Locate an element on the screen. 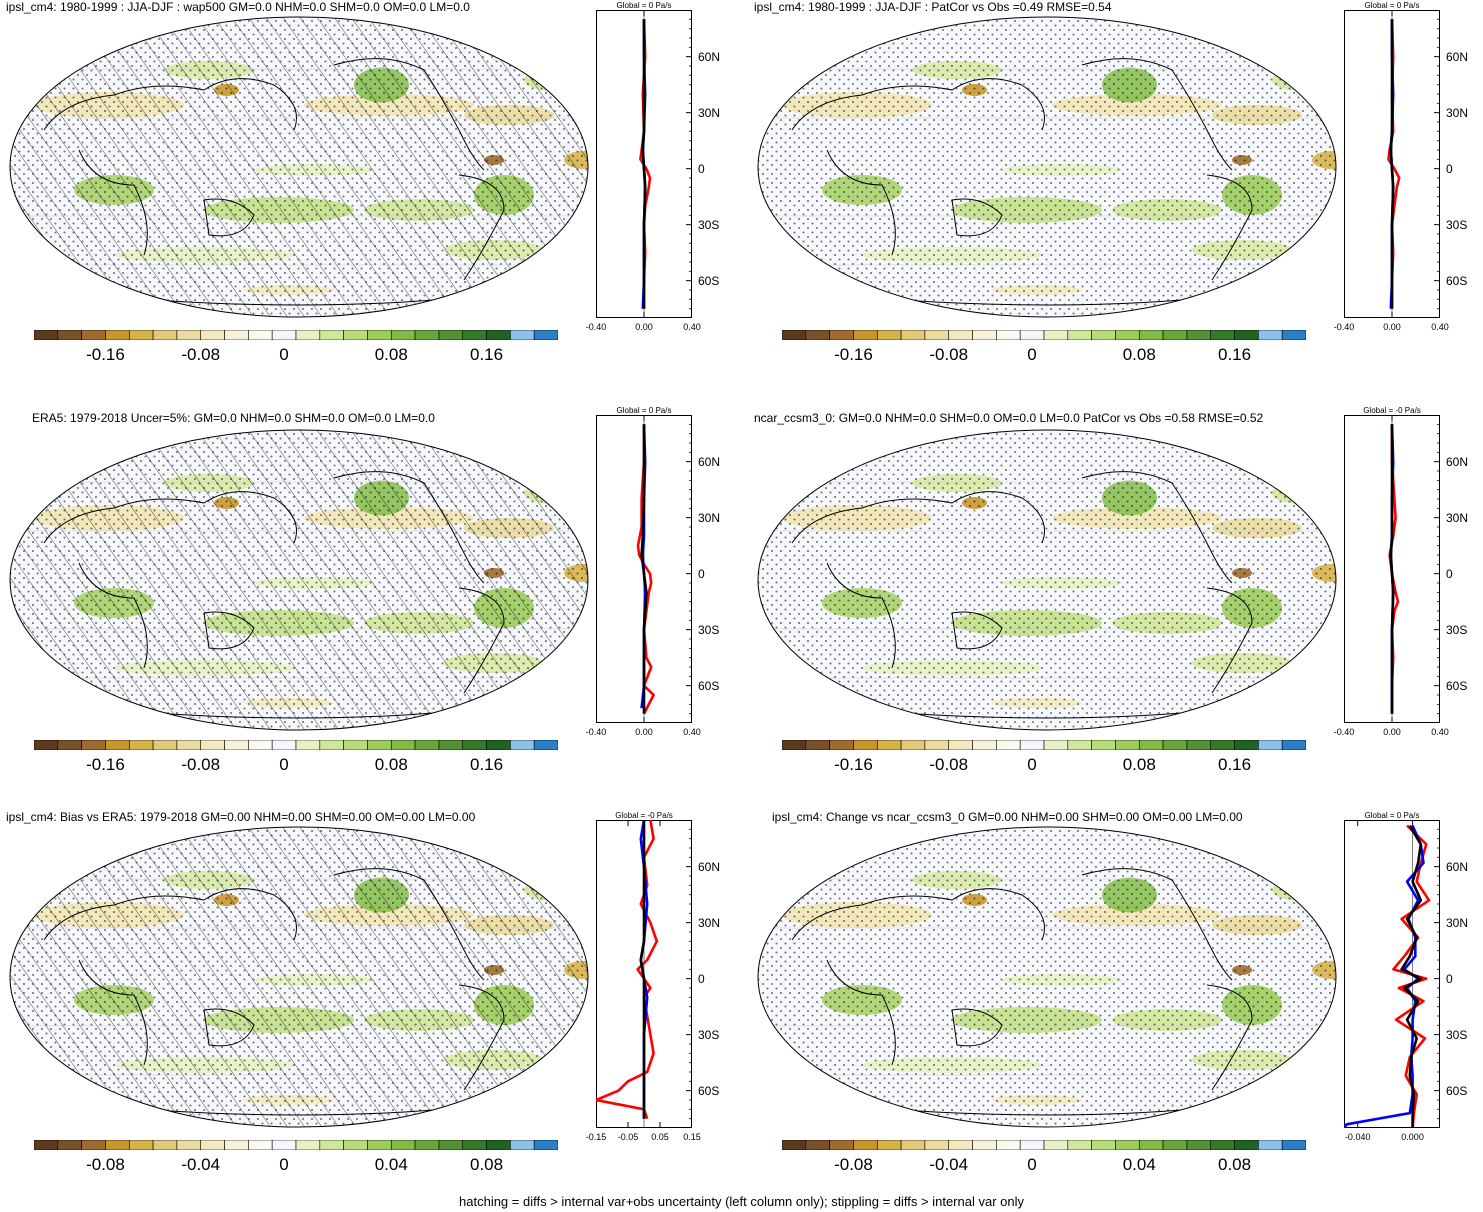 Image resolution: width=1483 pixels, height=1212 pixels. colorbar is located at coordinates (296, 335).